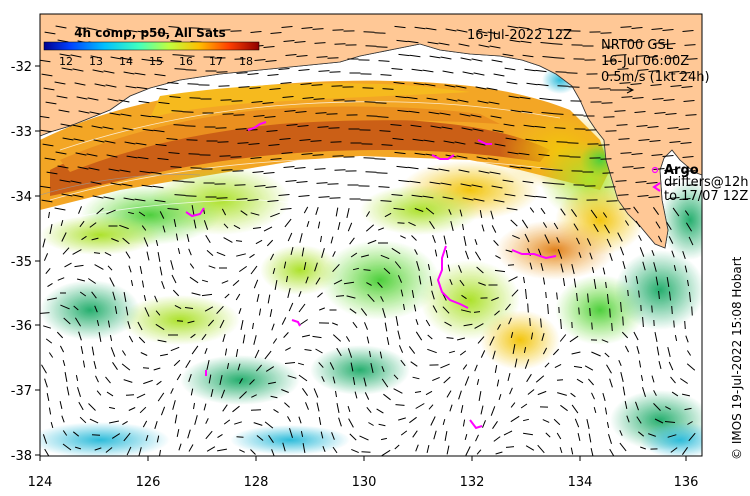  What do you see at coordinates (66, 61) in the screenshot?
I see `colorbar-tick-label: 12` at bounding box center [66, 61].